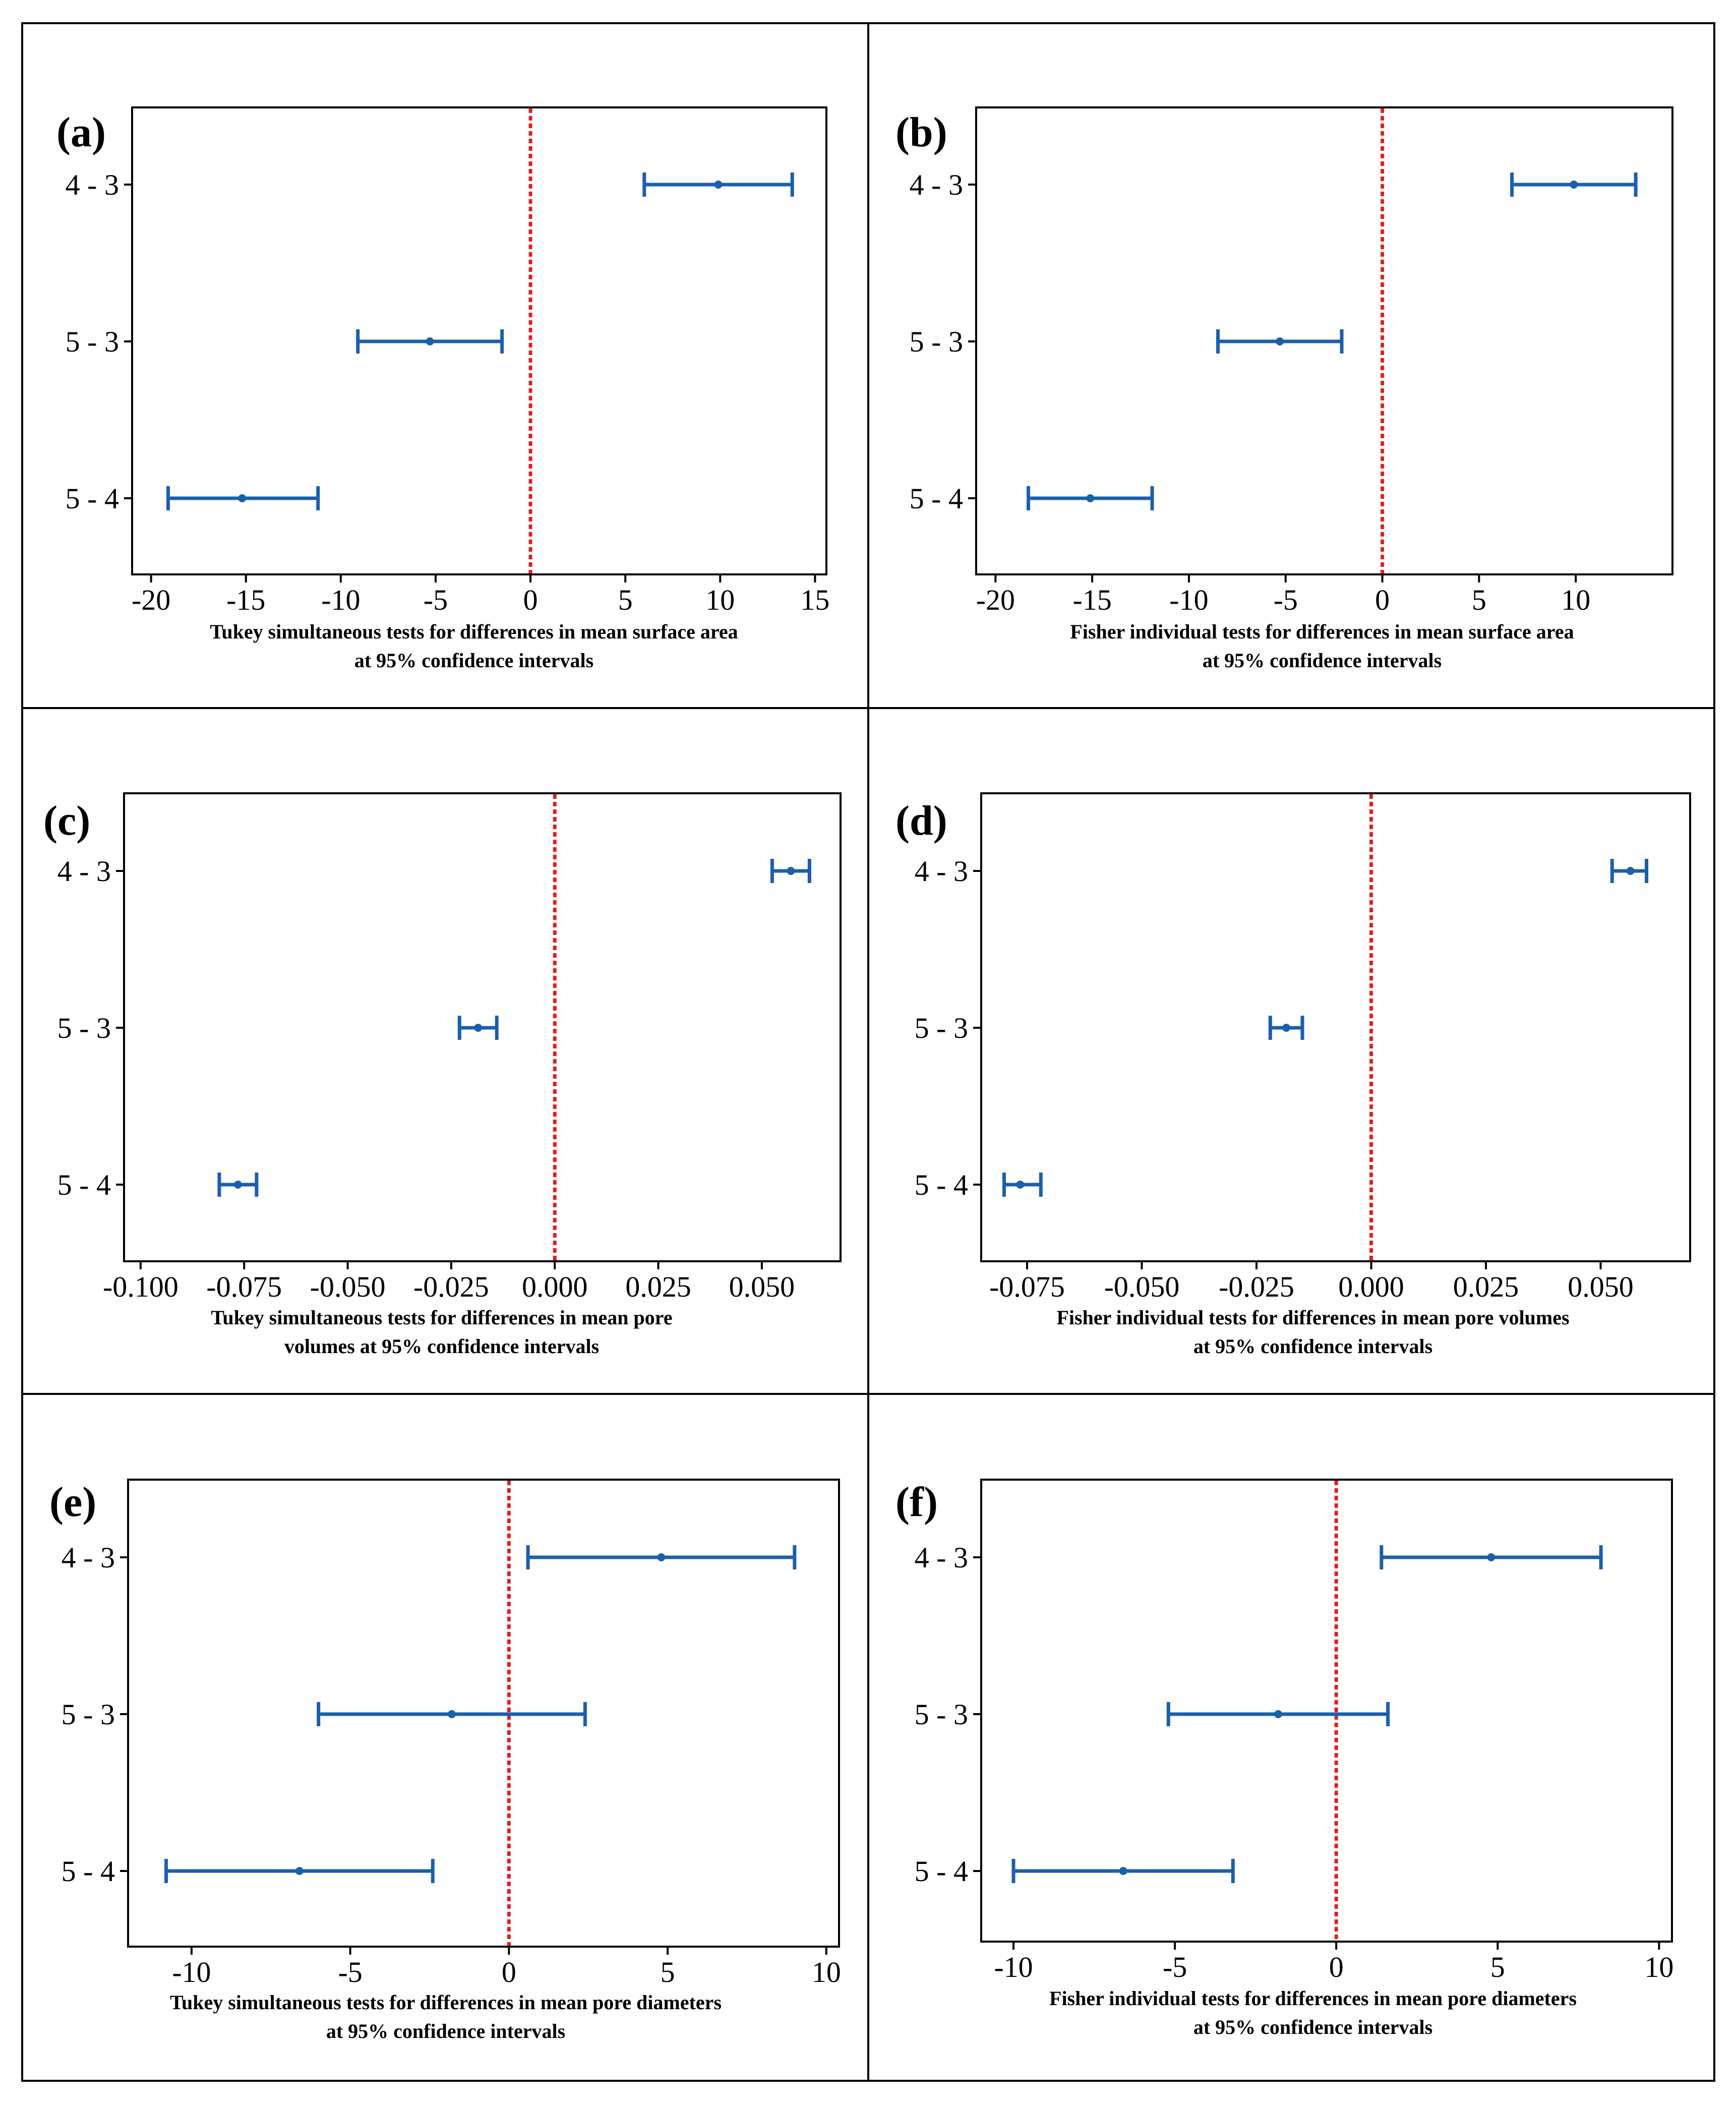  What do you see at coordinates (1326, 1711) in the screenshot?
I see `panel-f-plot-frame` at bounding box center [1326, 1711].